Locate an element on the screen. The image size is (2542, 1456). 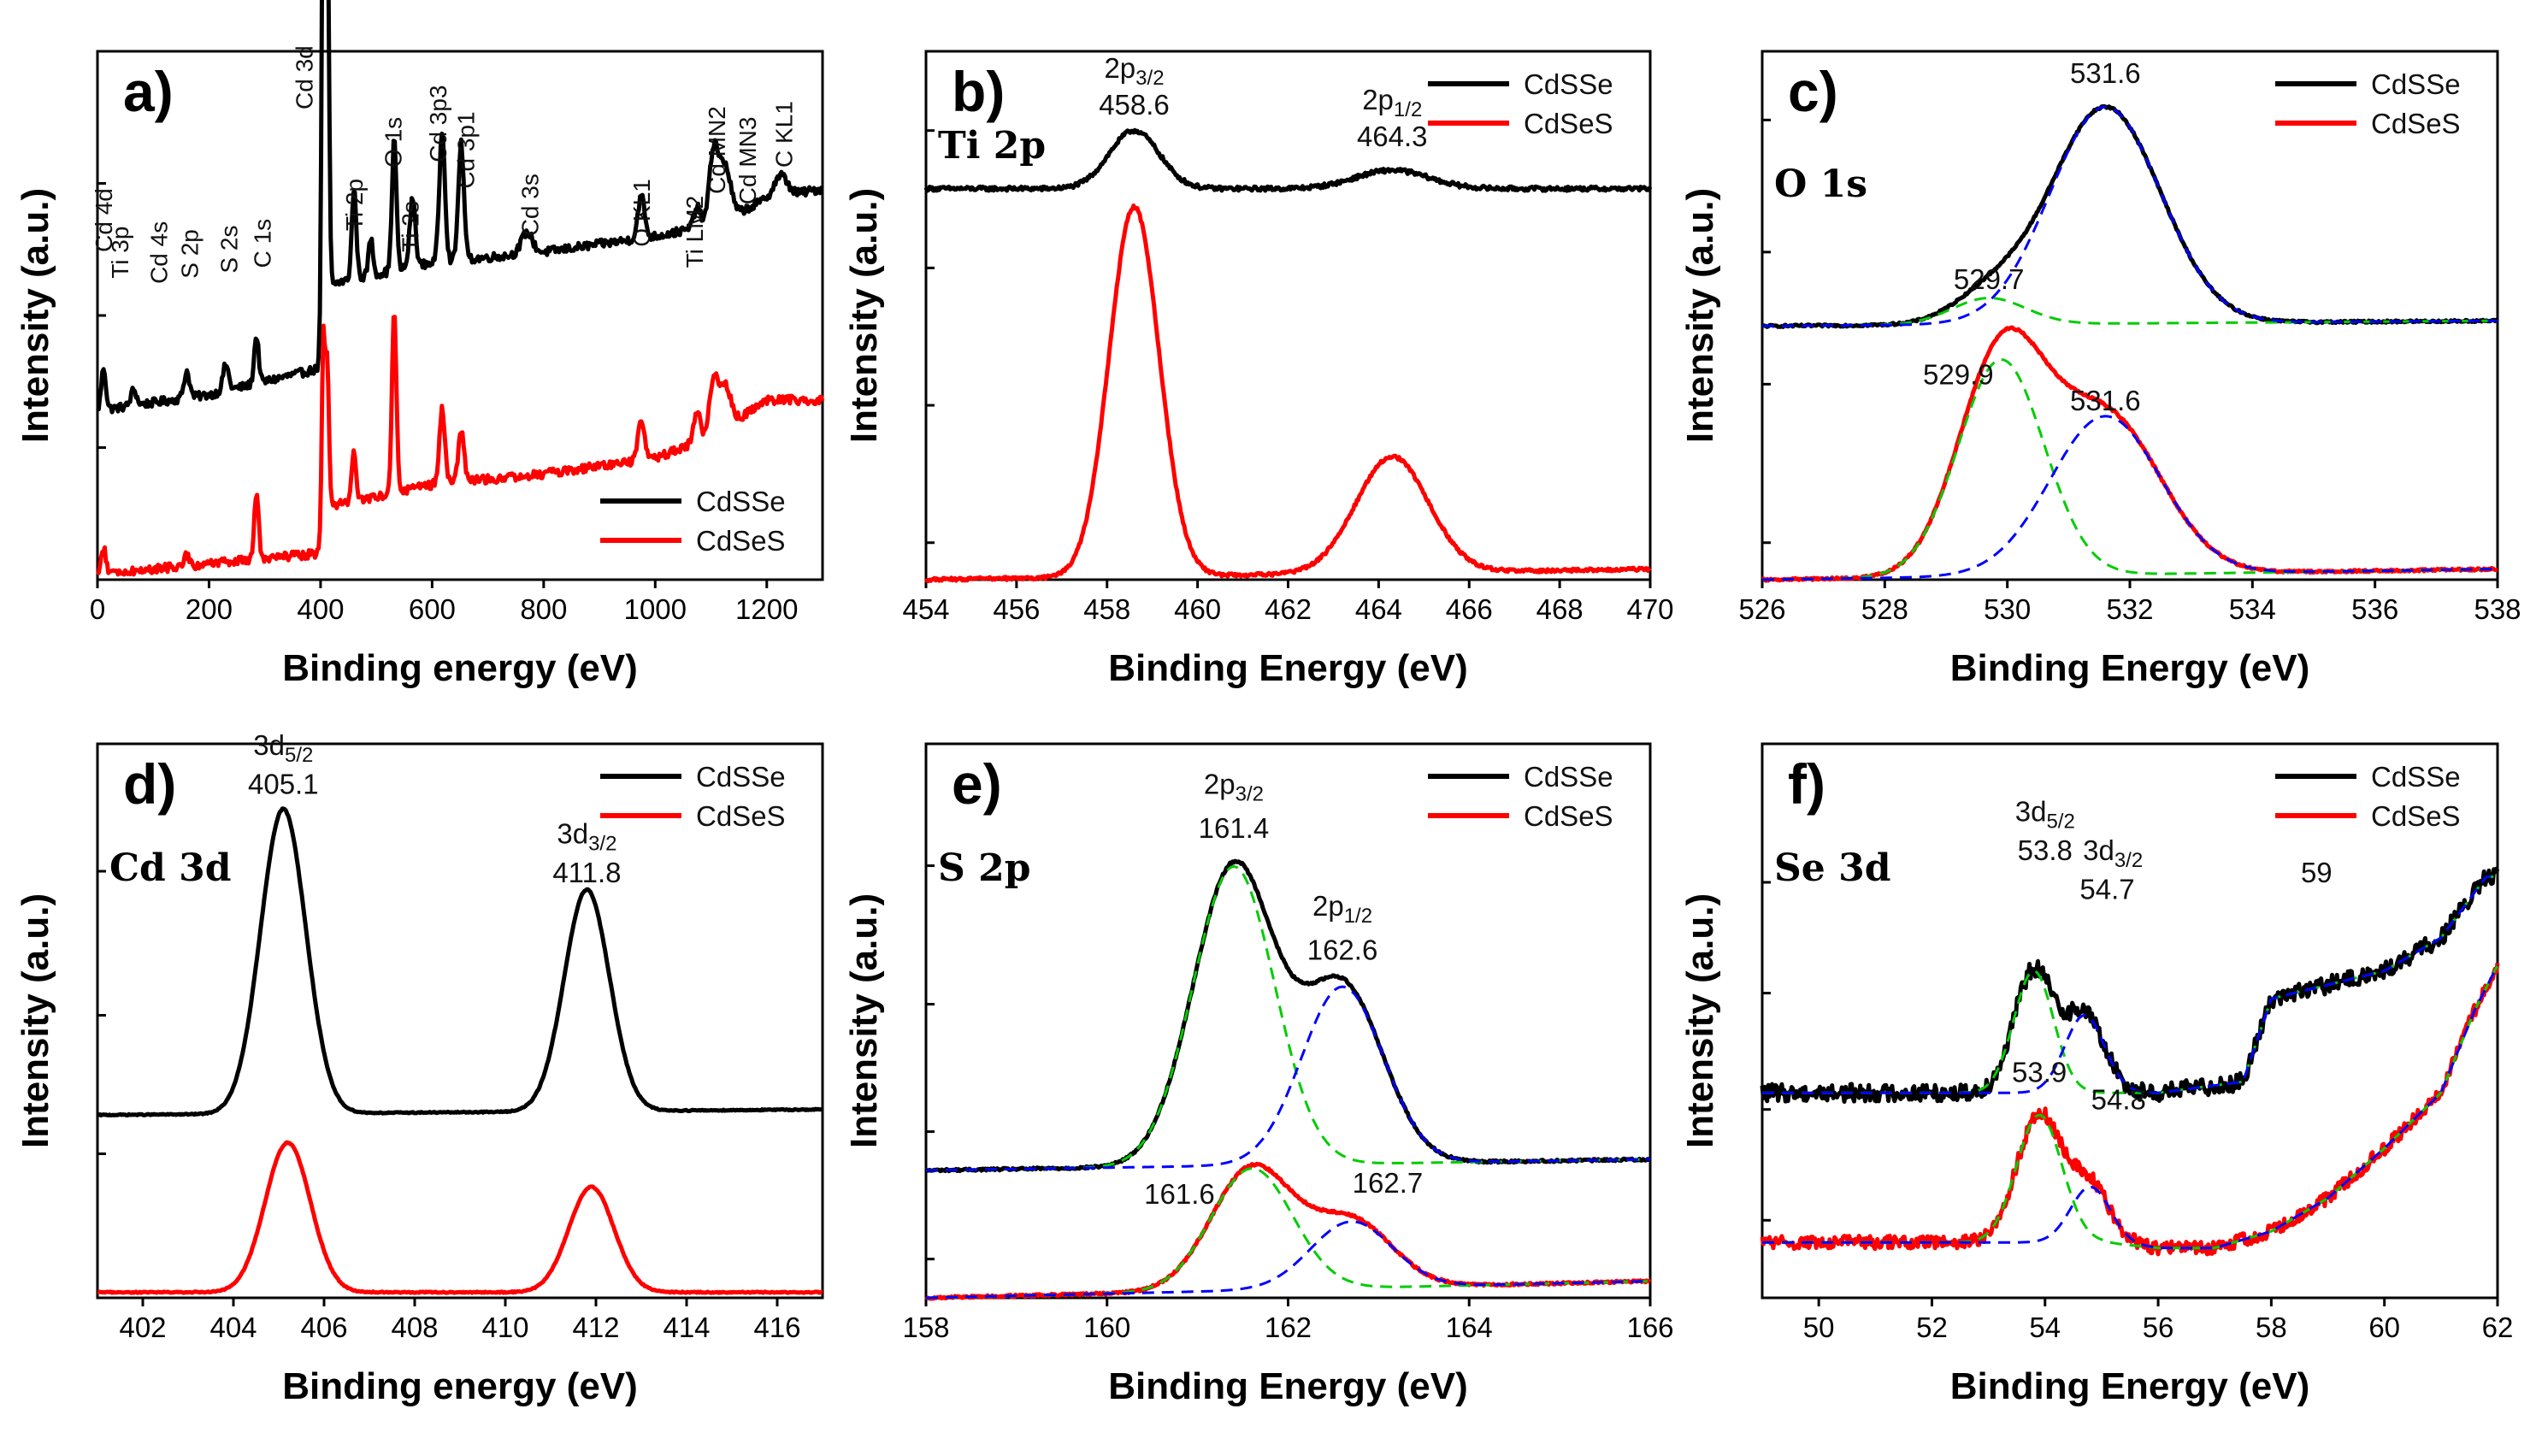
panel-letter: d) is located at coordinates (149, 784).